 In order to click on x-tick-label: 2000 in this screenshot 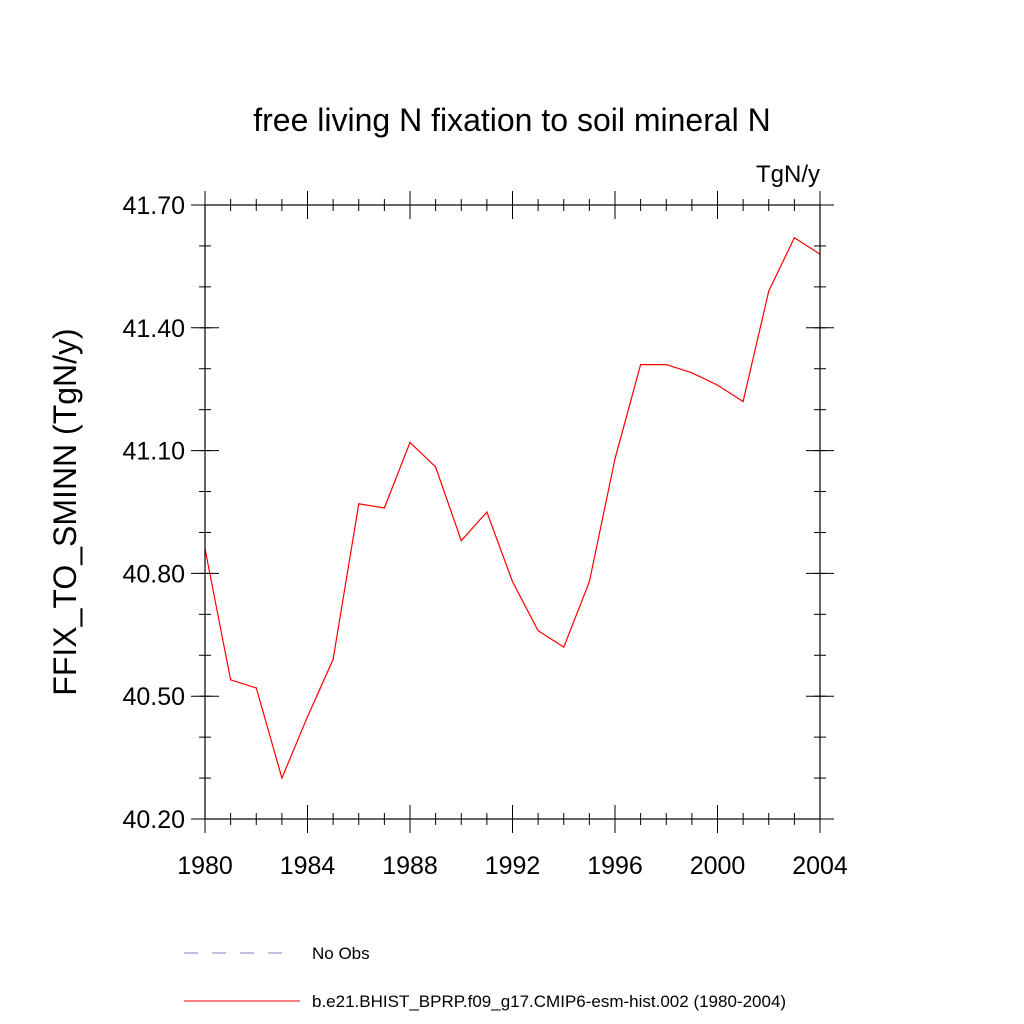, I will do `click(718, 866)`.